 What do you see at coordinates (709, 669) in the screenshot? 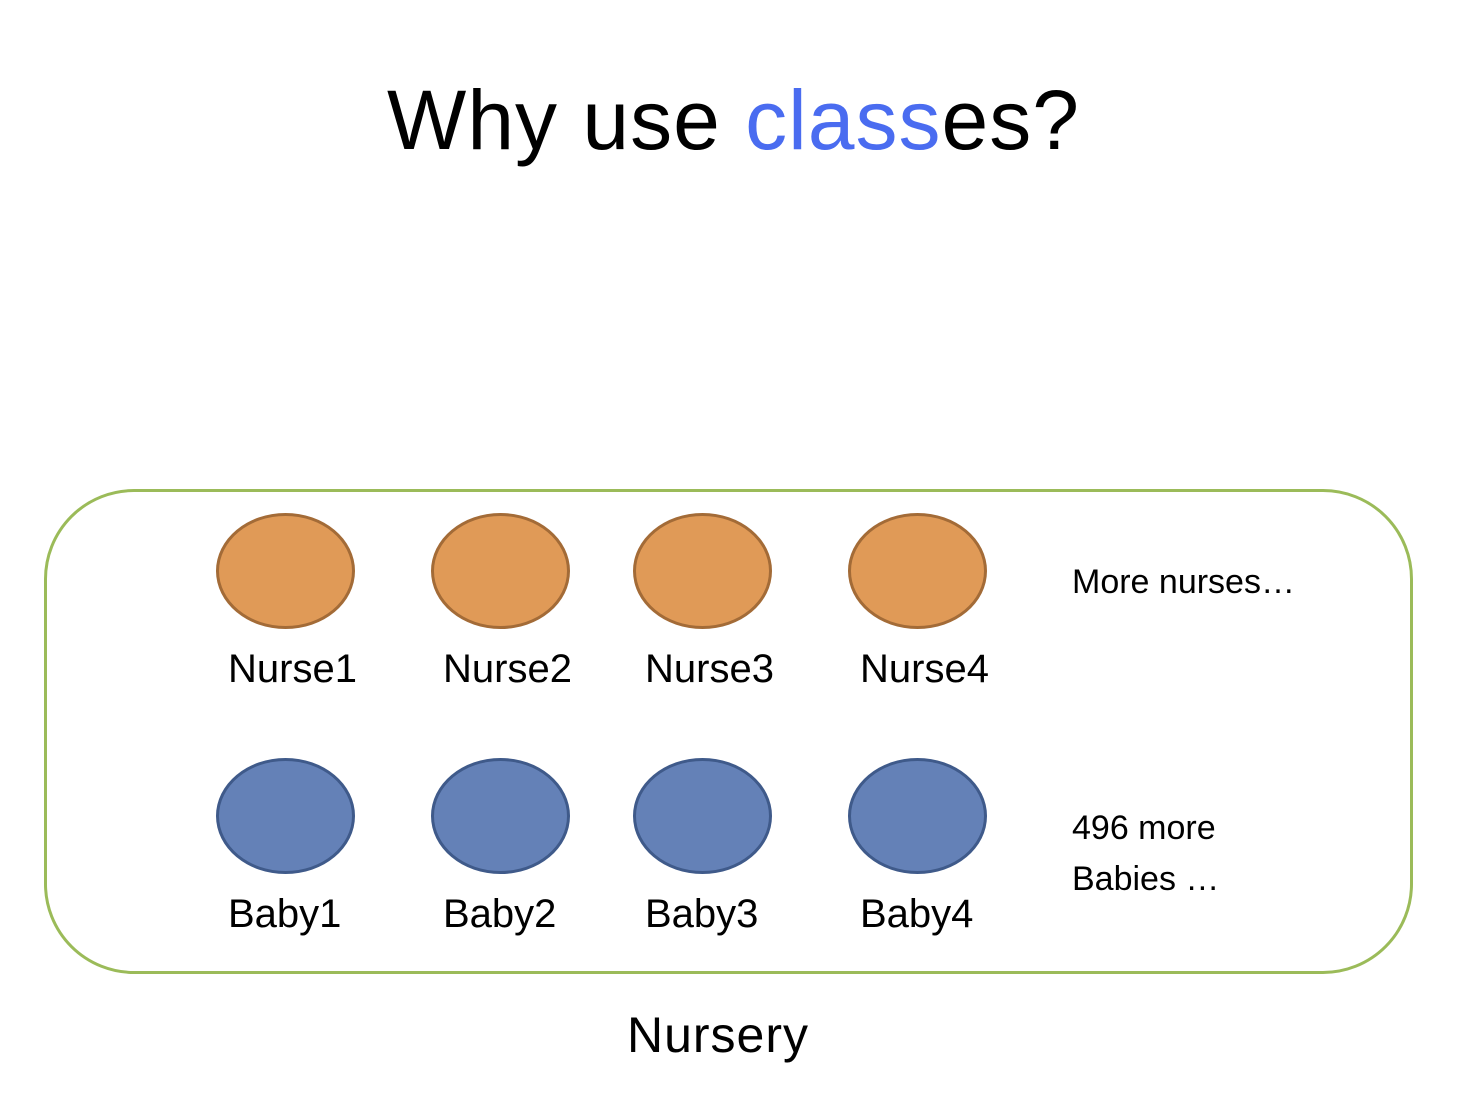
I see `nurse-label-3: Nurse3` at bounding box center [709, 669].